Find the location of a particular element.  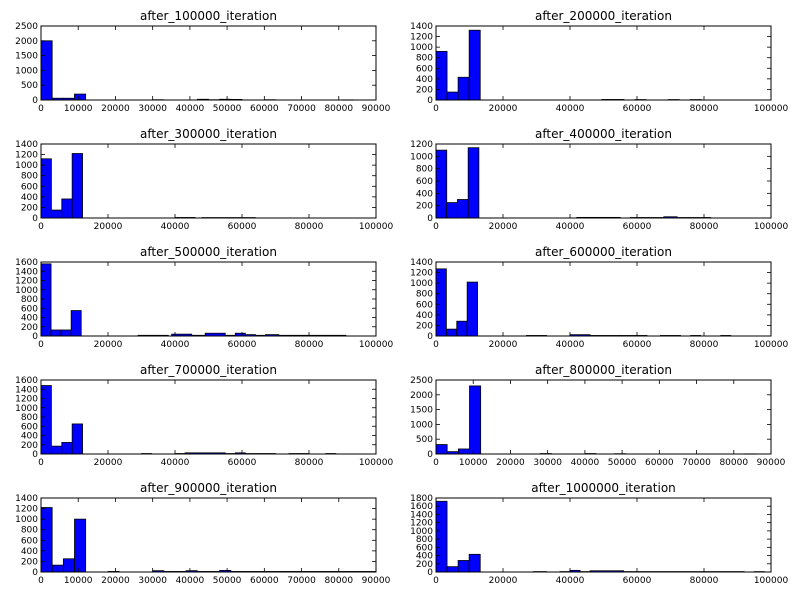

chart-title: after_600000_iteration is located at coordinates (603, 252).